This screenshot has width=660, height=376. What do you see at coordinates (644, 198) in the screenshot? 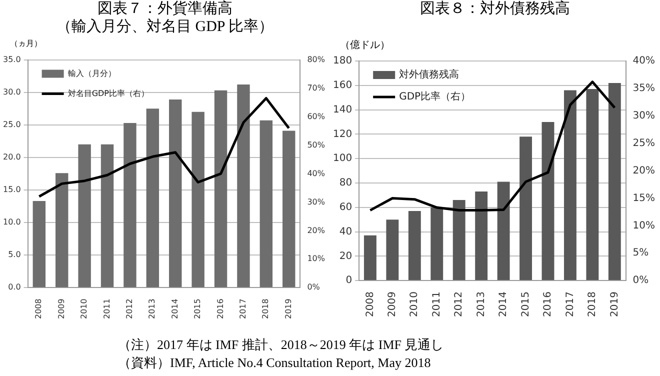
I see `y2-tick-label: 15%` at bounding box center [644, 198].